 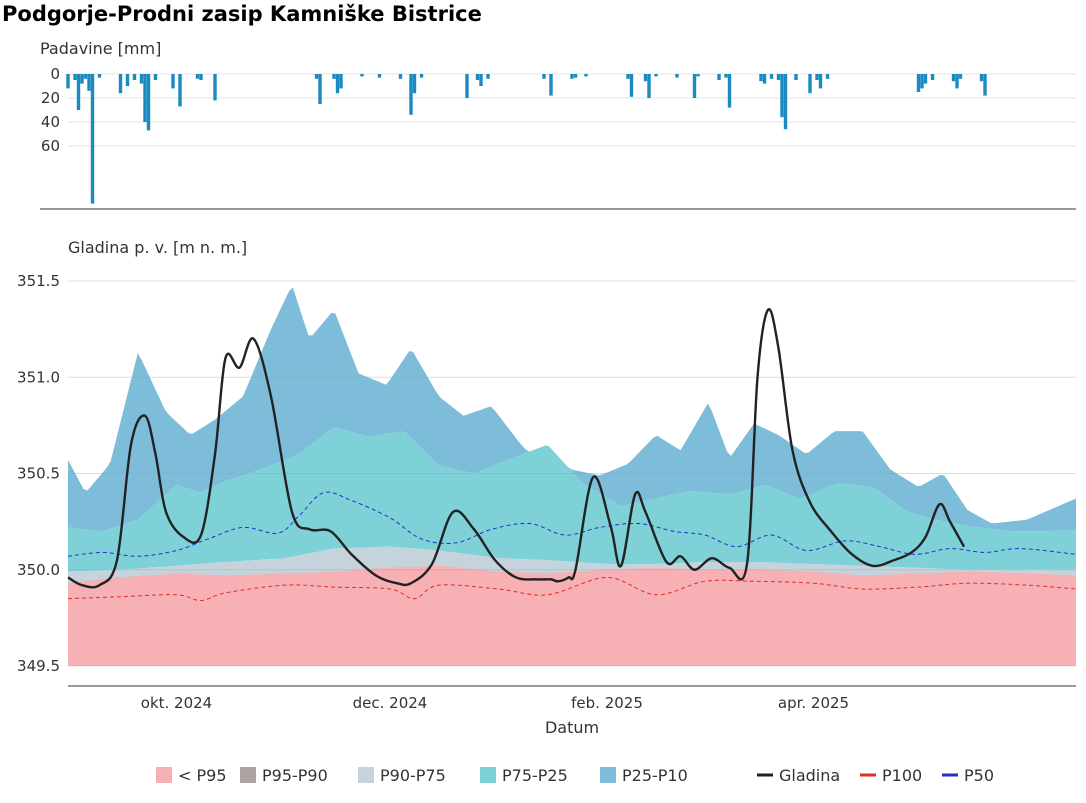 What do you see at coordinates (295, 775) in the screenshot?
I see `legend-label: P95-P90` at bounding box center [295, 775].